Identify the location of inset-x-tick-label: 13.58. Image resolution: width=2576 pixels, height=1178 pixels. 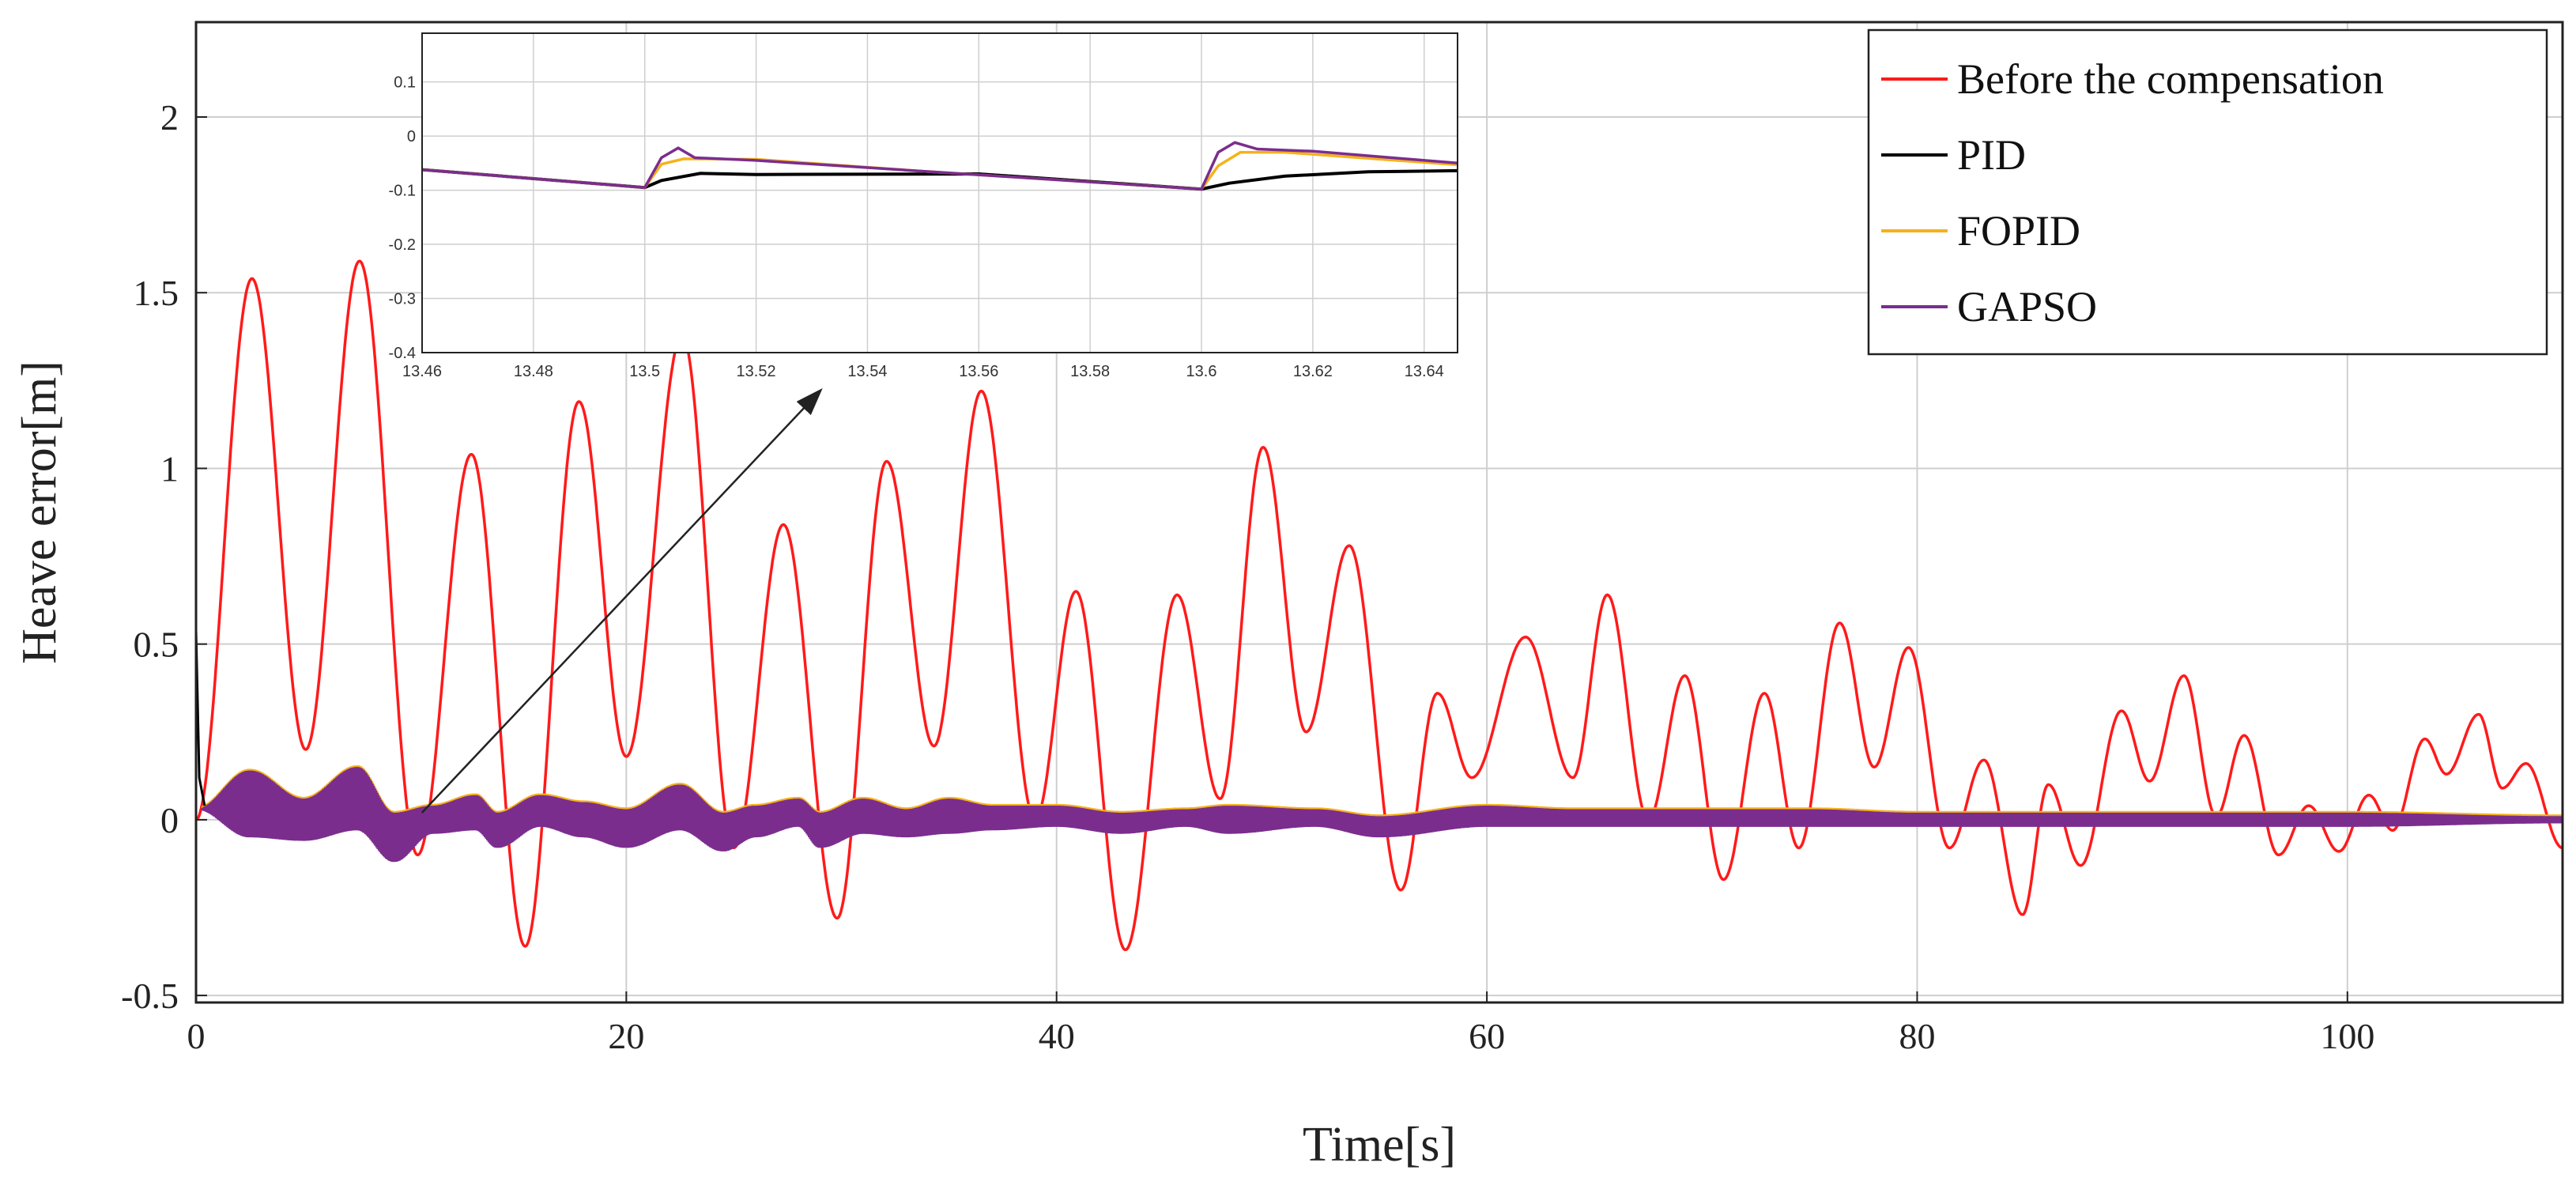
(1090, 371).